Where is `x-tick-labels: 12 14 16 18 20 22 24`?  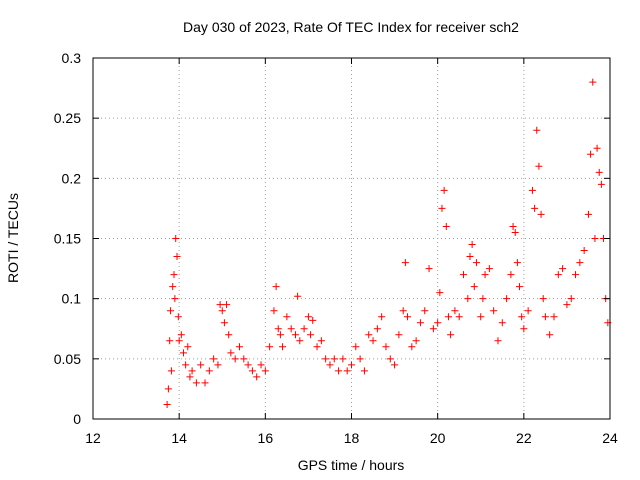
x-tick-labels: 12 14 16 18 20 22 24 is located at coordinates (351, 438).